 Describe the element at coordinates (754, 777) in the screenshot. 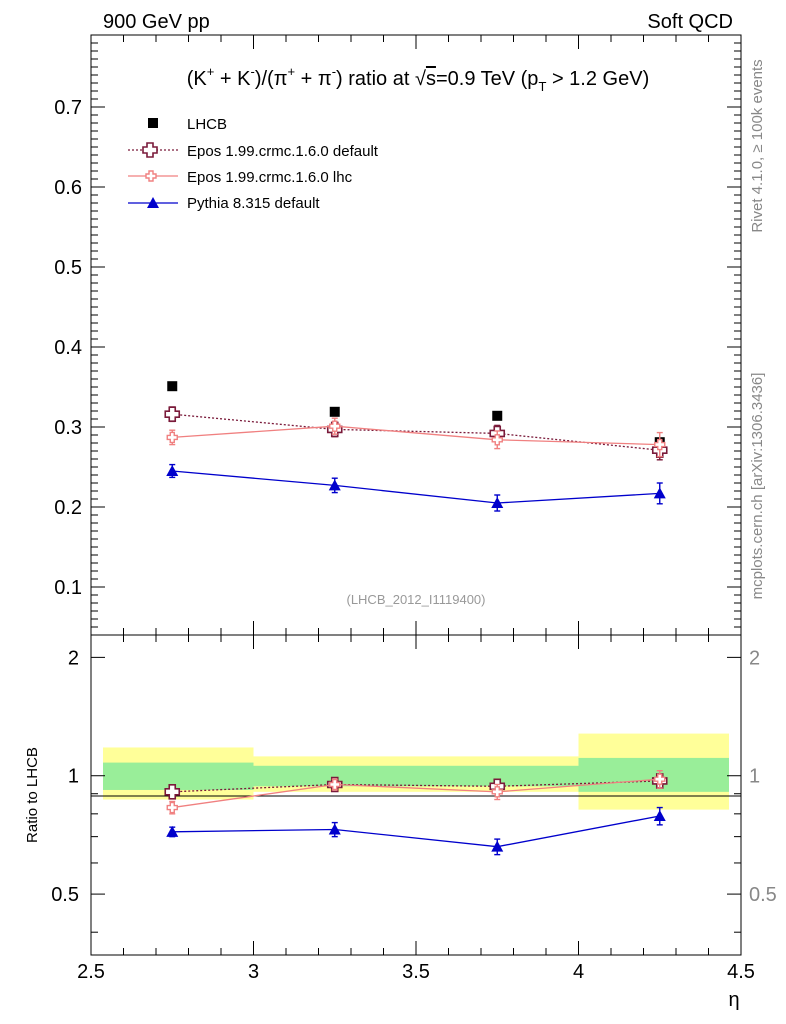

I see `ratio-y-tick-label-right: 1` at that location.